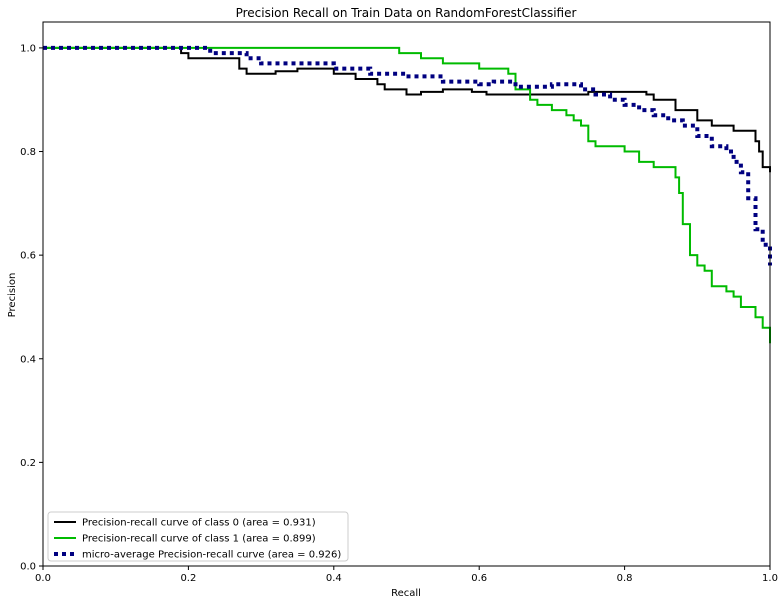 This screenshot has height=604, width=784. Describe the element at coordinates (28, 359) in the screenshot. I see `y-tick-label: 0.4` at that location.